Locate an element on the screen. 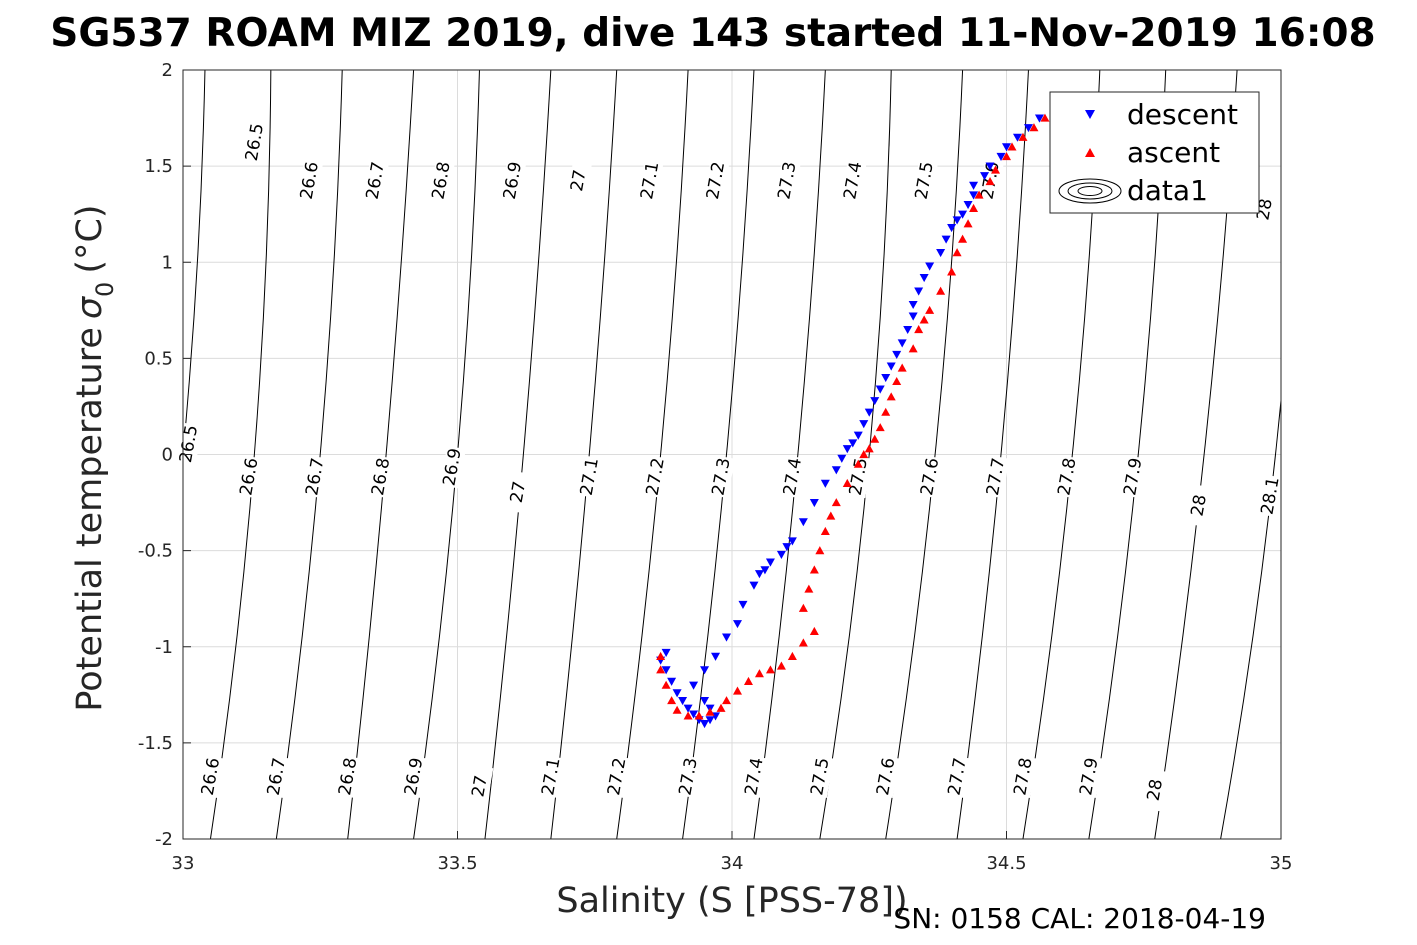 The height and width of the screenshot is (945, 1417). density-contour-26.5 is located at coordinates (194, 265).